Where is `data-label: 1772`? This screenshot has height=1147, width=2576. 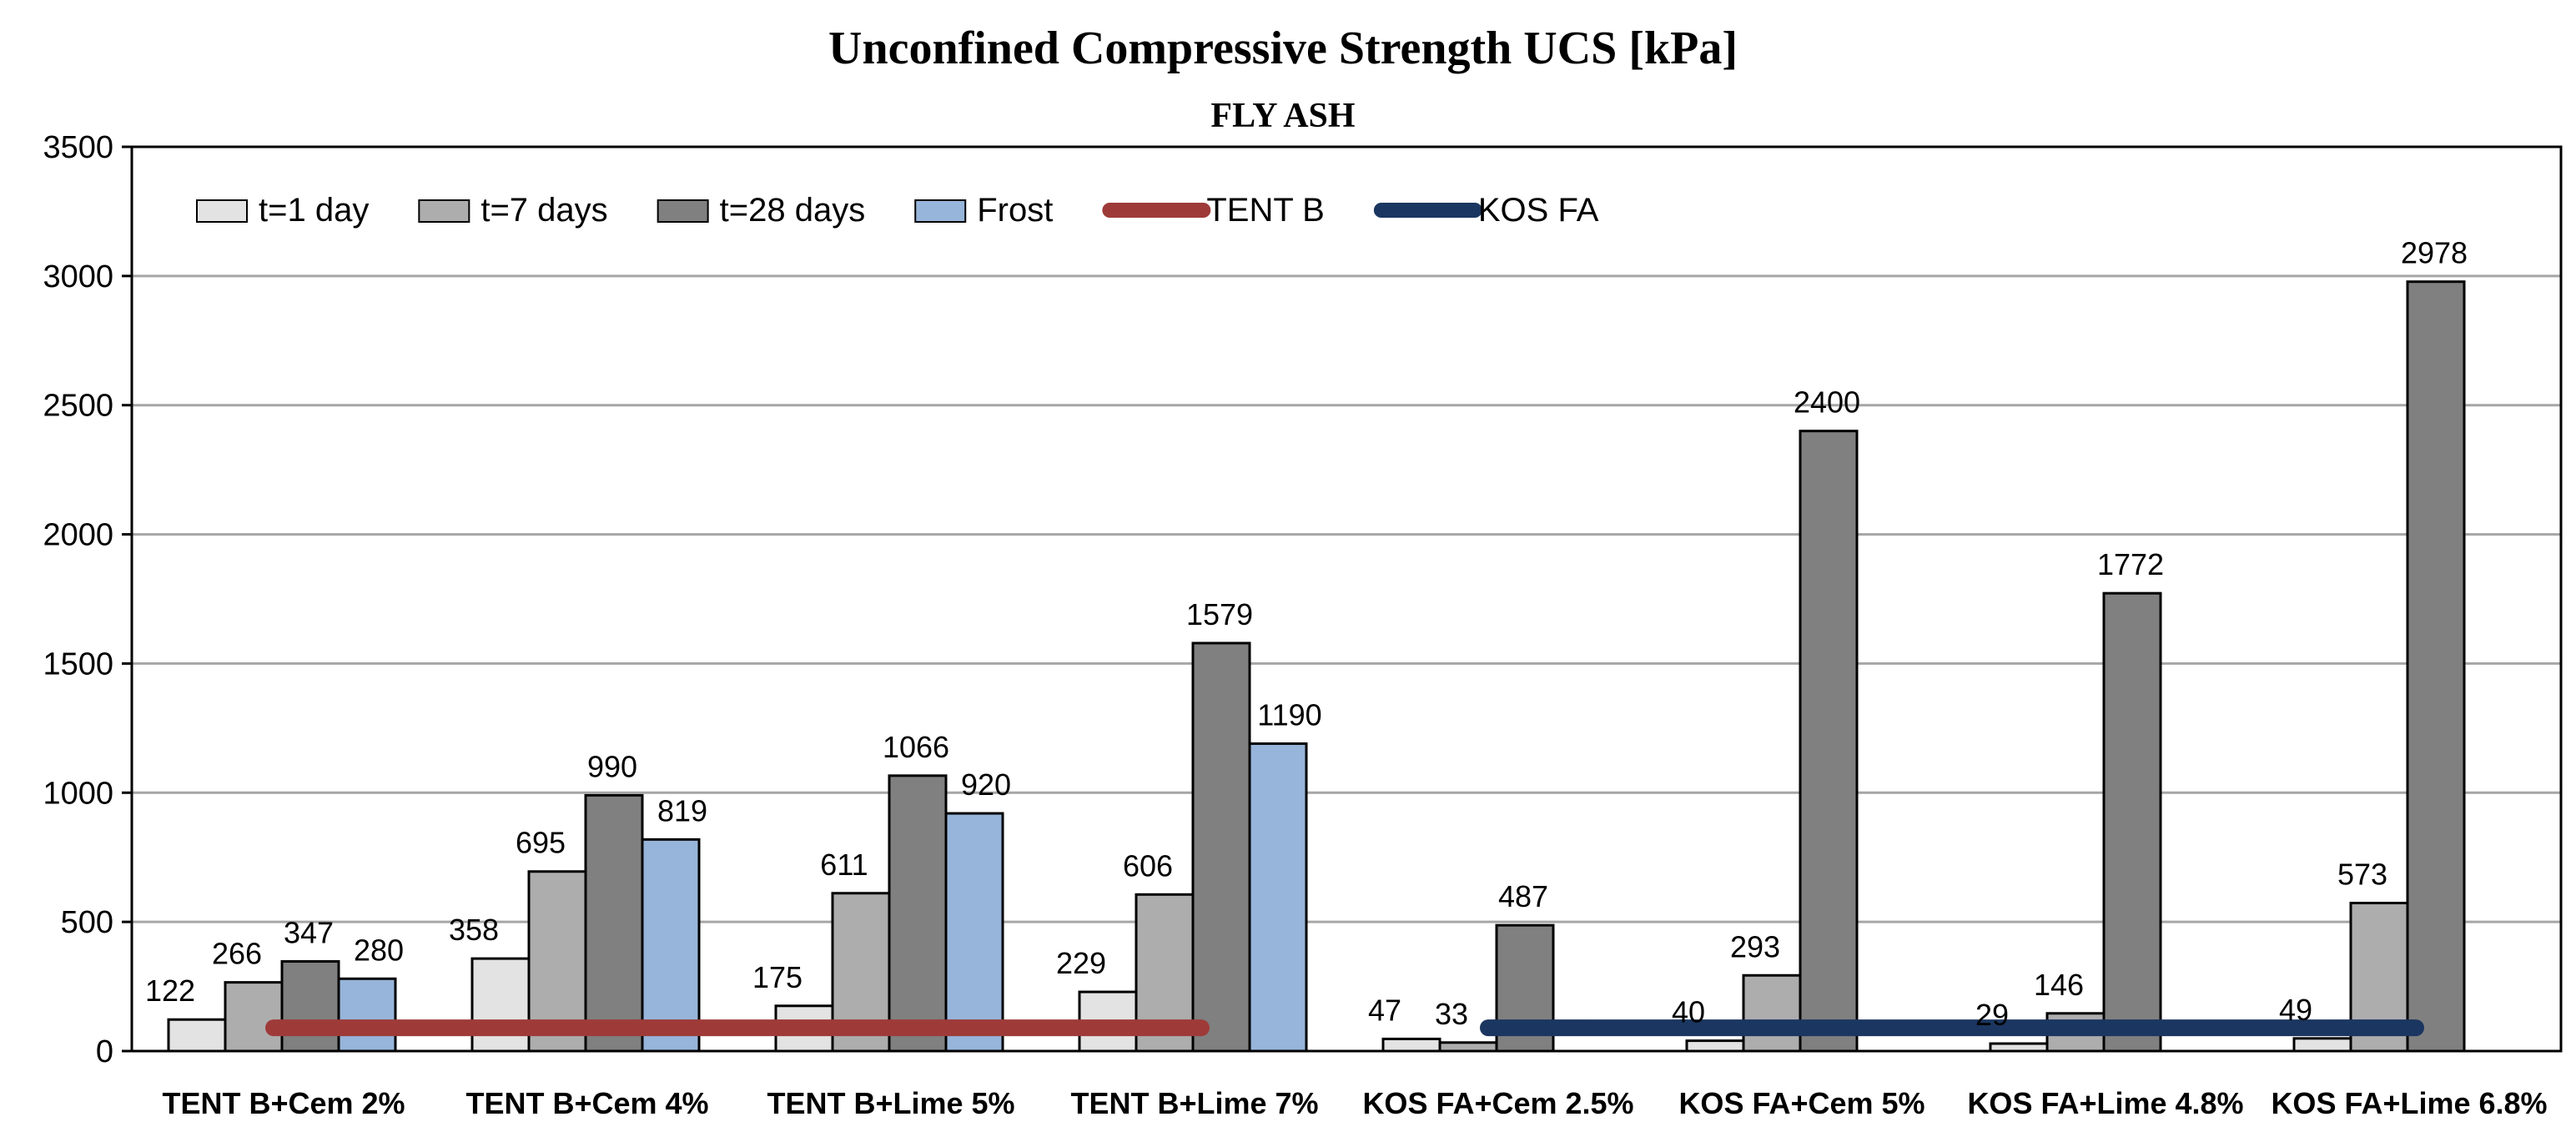
data-label: 1772 is located at coordinates (2130, 564).